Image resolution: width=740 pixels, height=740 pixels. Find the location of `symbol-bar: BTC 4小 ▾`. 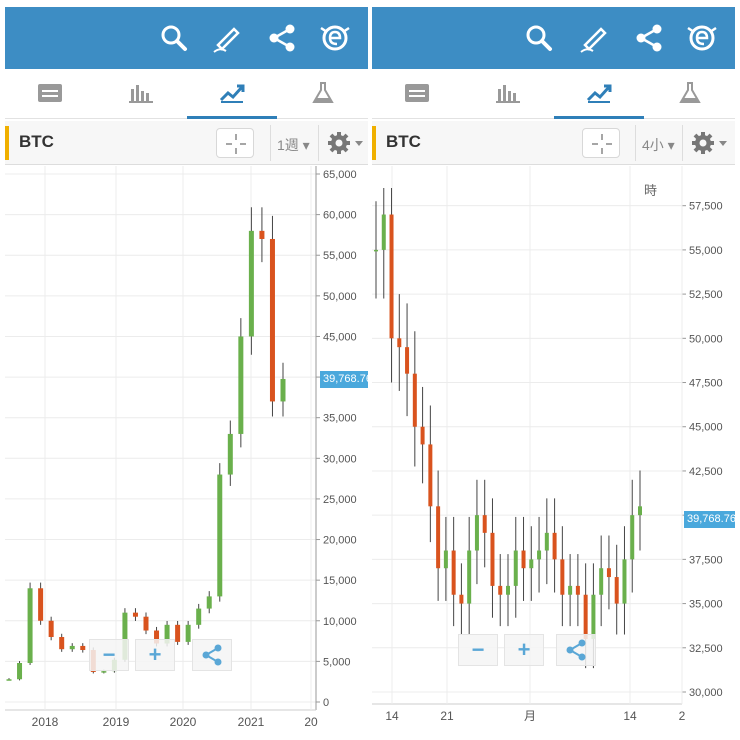

symbol-bar: BTC 4小 ▾ is located at coordinates (553, 143).